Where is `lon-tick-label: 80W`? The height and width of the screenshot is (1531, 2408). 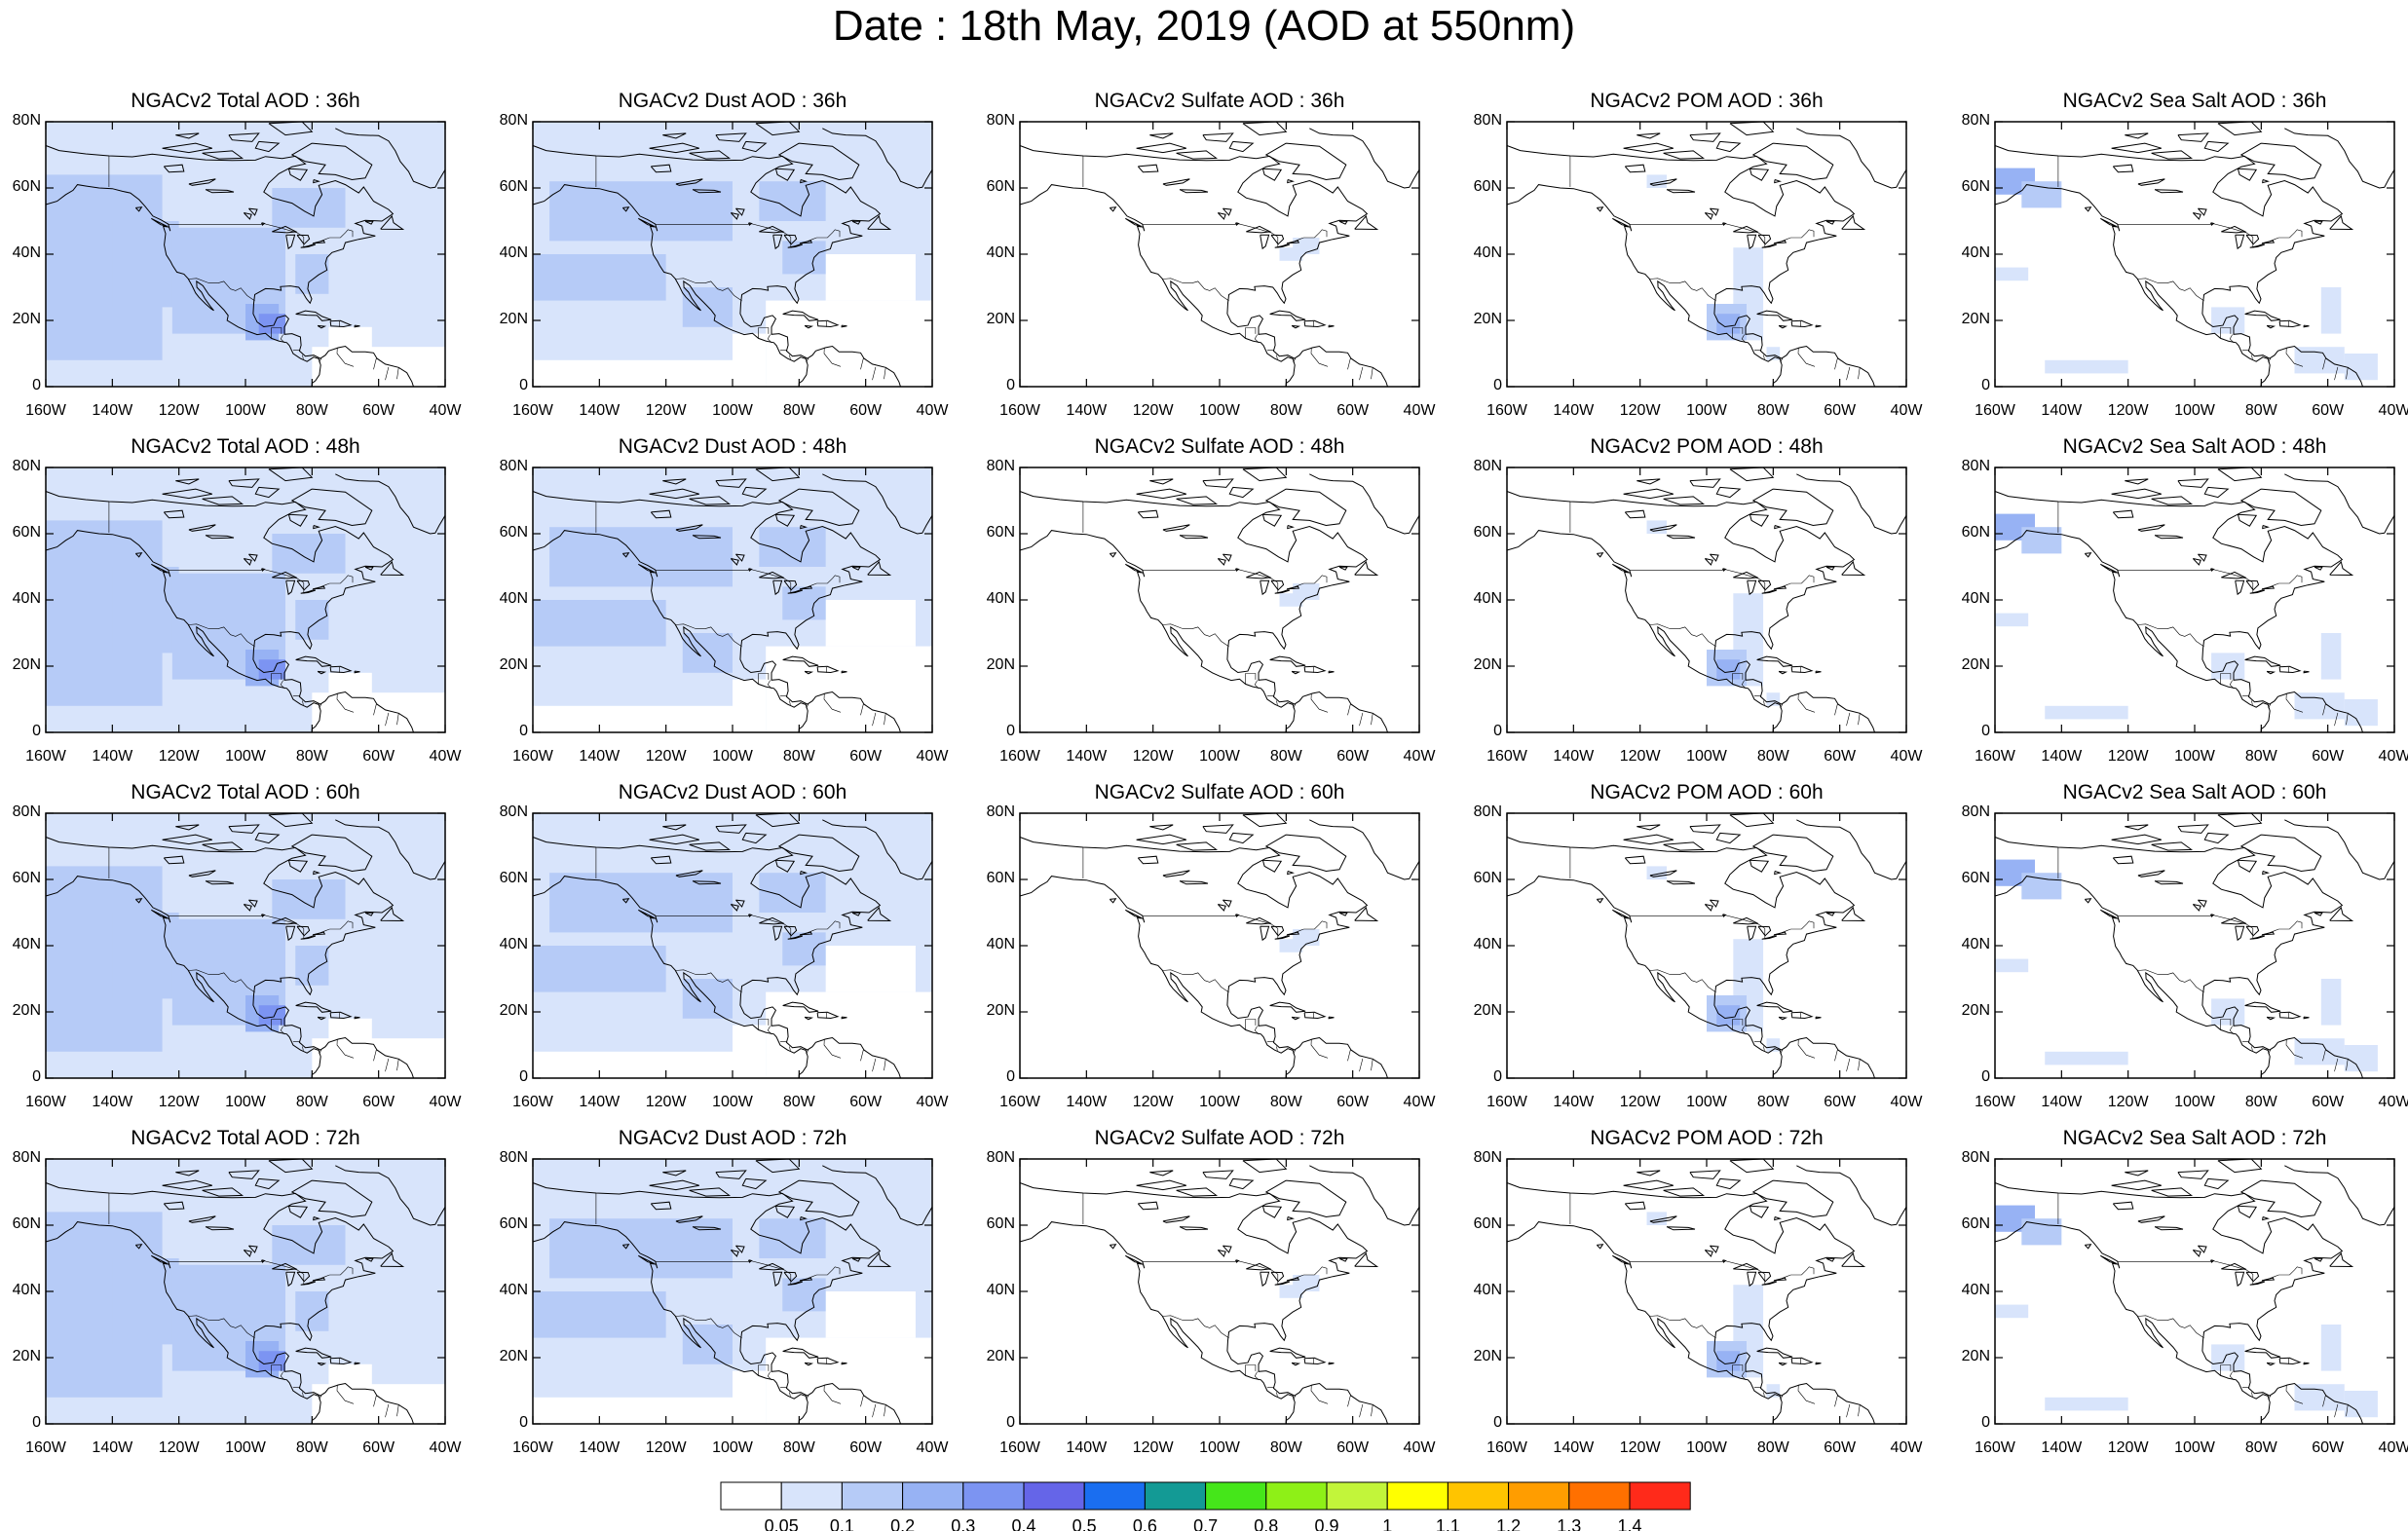 lon-tick-label: 80W is located at coordinates (2260, 410).